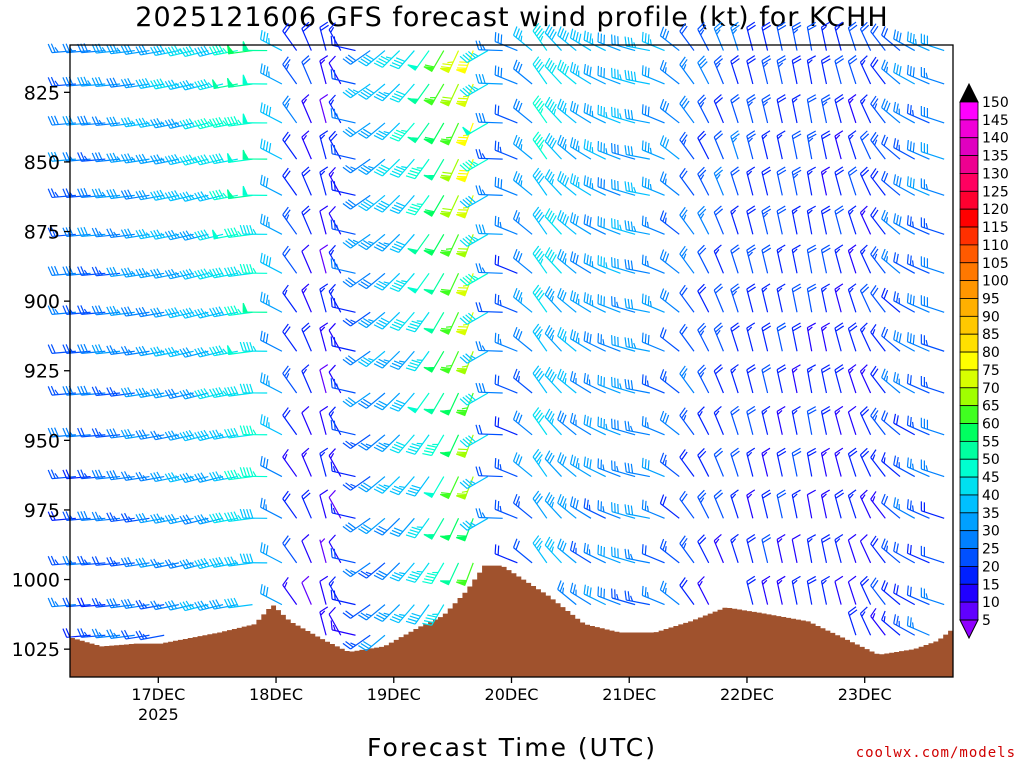 The height and width of the screenshot is (768, 1024). I want to click on credit-link: coolwx.com/models, so click(935, 753).